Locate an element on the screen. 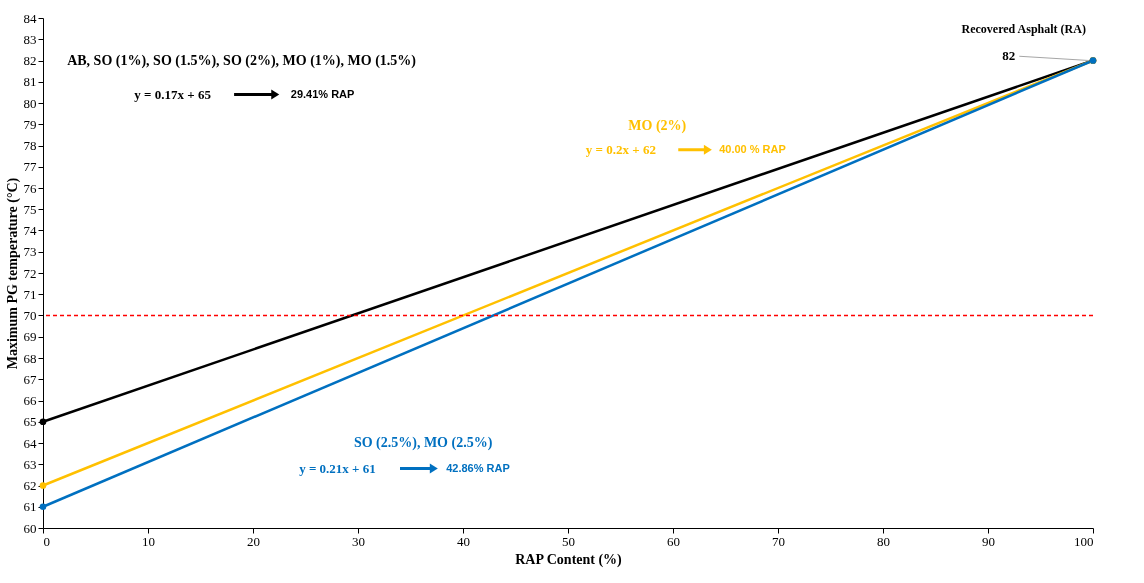  y-tick-label: 80 is located at coordinates (30, 103).